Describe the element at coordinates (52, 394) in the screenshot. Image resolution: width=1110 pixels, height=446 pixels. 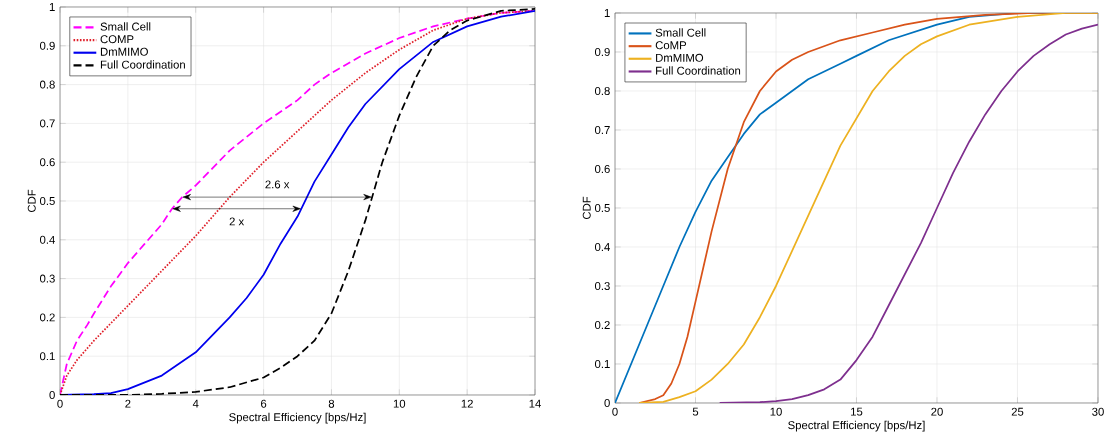
I see `y-tick-label: 0` at that location.